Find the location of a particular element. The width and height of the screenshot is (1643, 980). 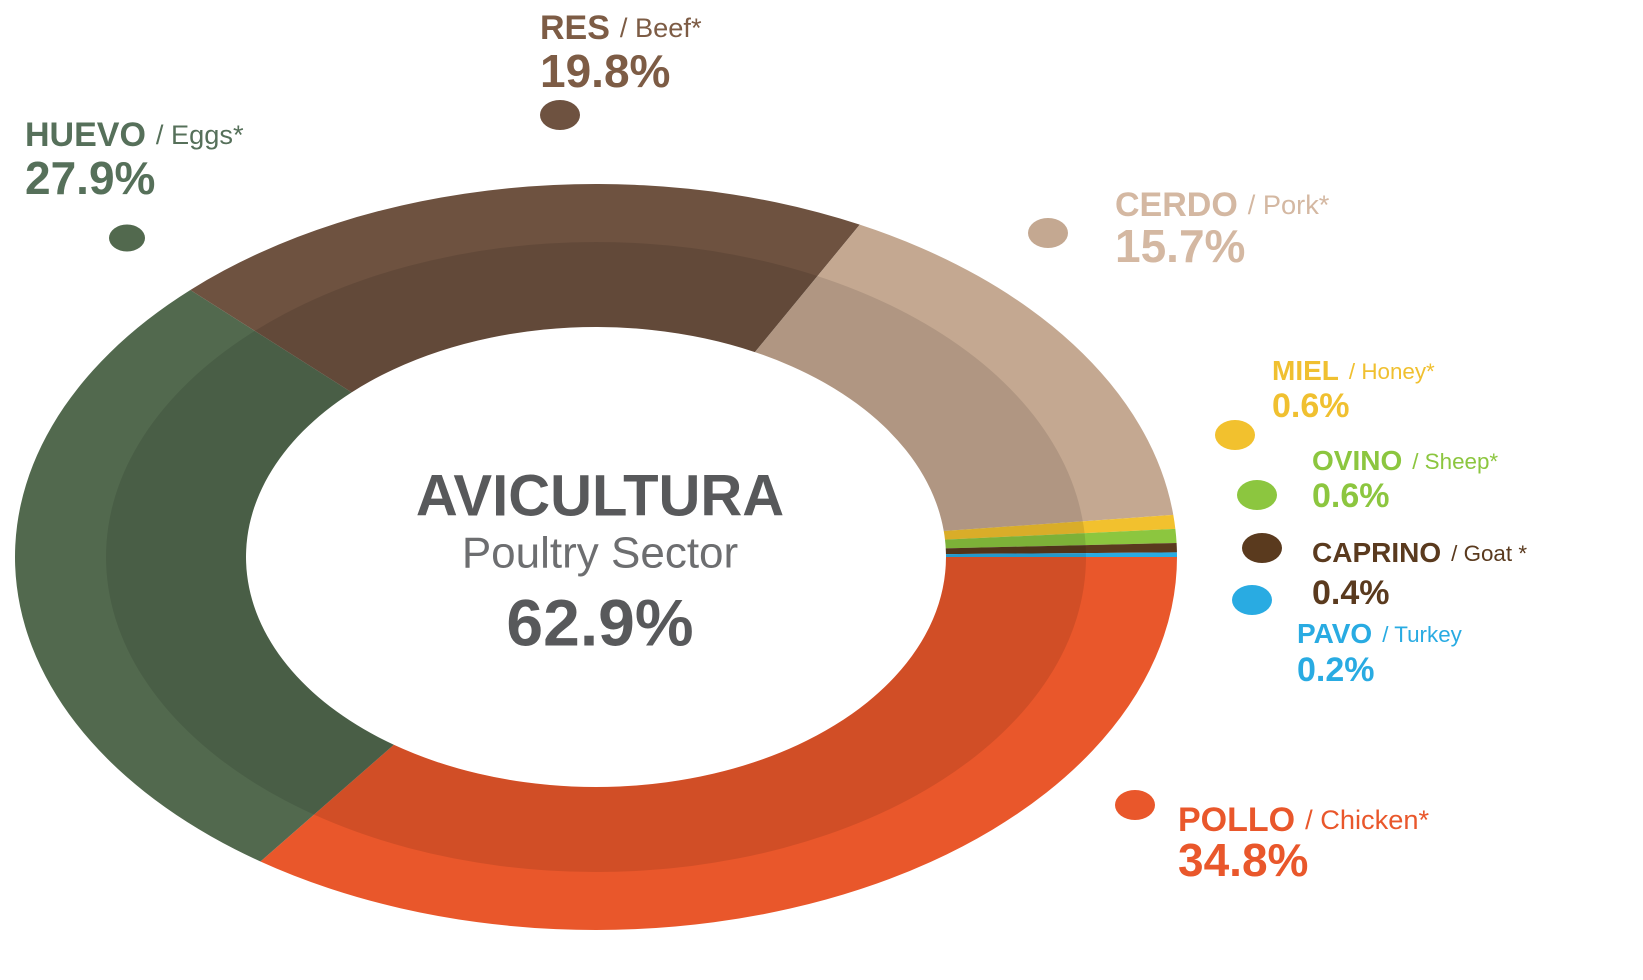

category-label: HUEVO / Eggs* is located at coordinates (134, 135).